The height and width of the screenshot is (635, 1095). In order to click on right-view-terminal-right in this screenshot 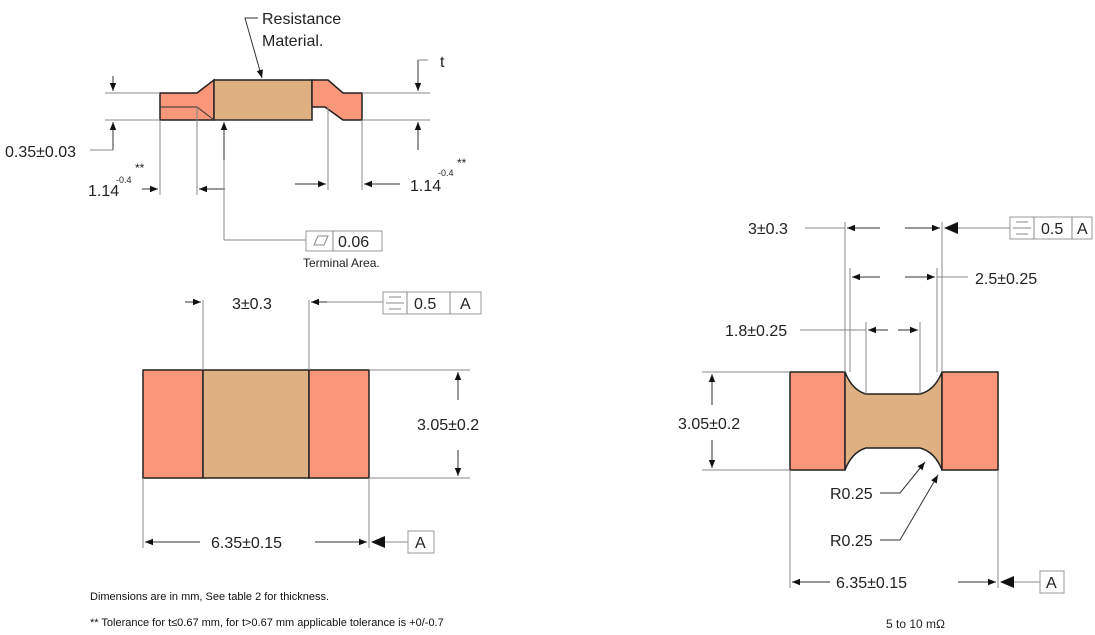, I will do `click(970, 421)`.